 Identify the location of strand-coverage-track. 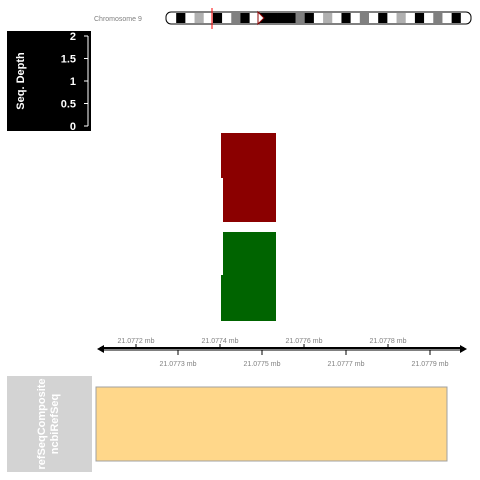
(248, 227).